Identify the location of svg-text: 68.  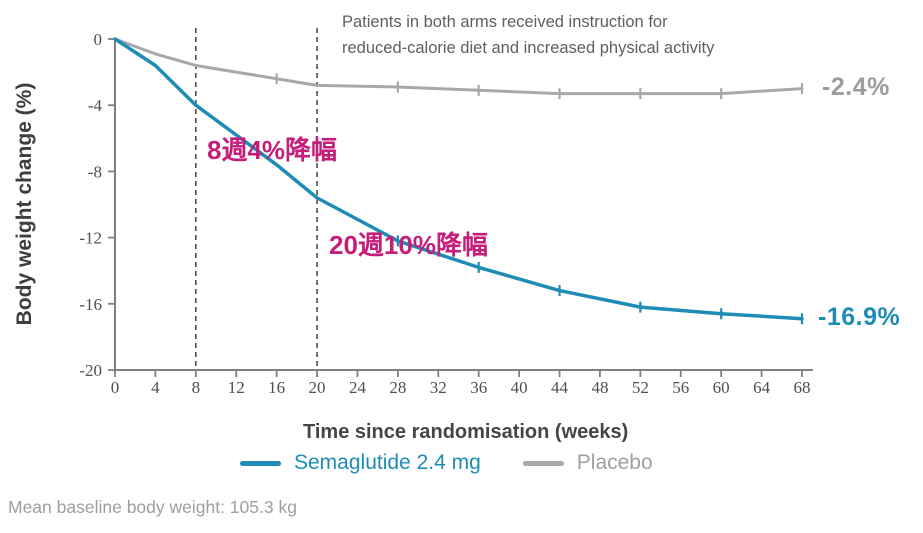
(802, 387).